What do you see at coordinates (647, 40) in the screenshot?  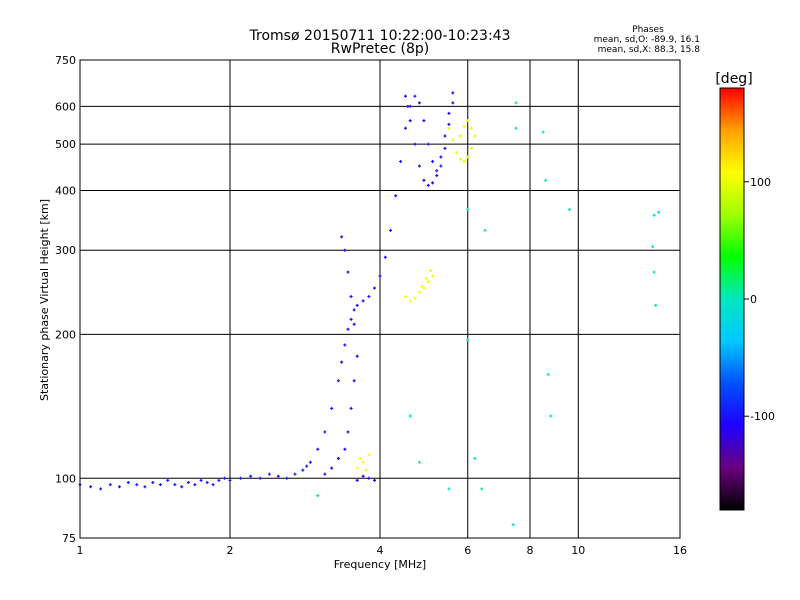 I see `phase-summary-o: mean, sd,O: -89.9, 16.1` at bounding box center [647, 40].